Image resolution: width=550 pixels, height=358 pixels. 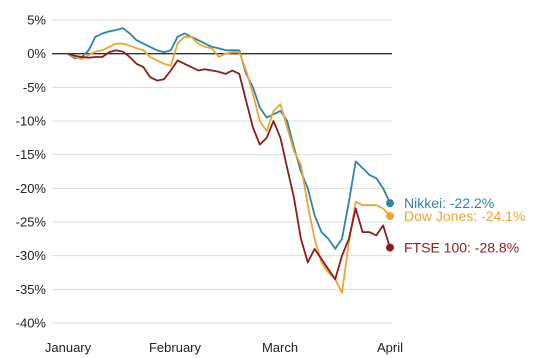 What do you see at coordinates (280, 347) in the screenshot?
I see `x-tick-label: March` at bounding box center [280, 347].